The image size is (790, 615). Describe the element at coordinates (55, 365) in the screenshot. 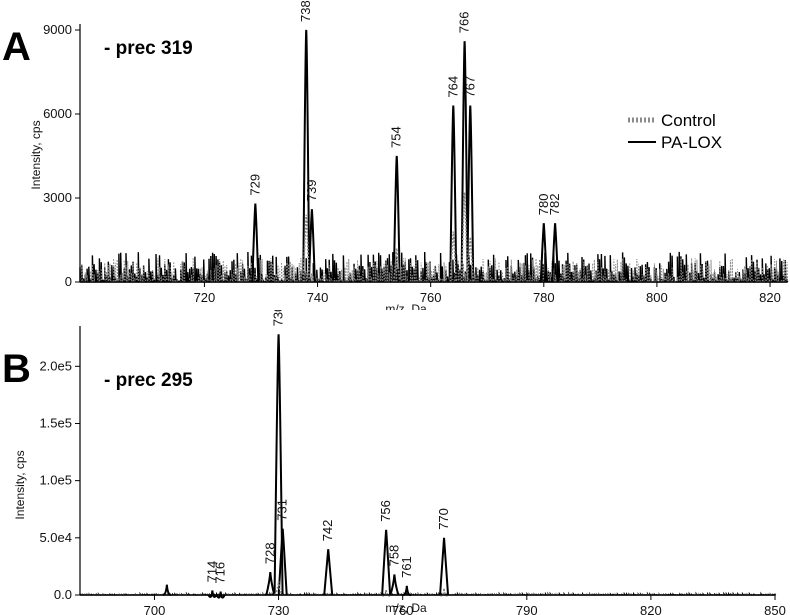

I see `y-tick-label: 2.0e5` at that location.